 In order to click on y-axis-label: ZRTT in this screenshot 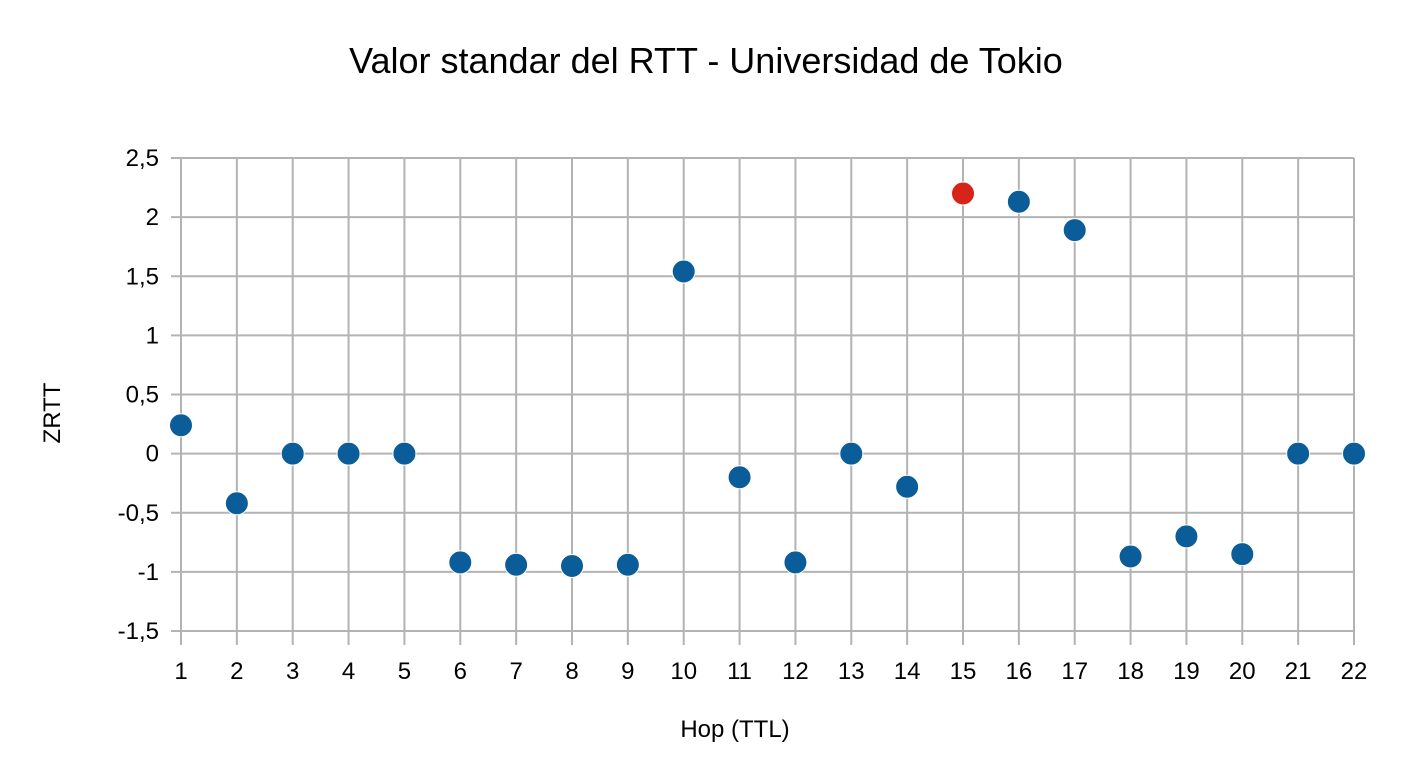, I will do `click(52, 412)`.